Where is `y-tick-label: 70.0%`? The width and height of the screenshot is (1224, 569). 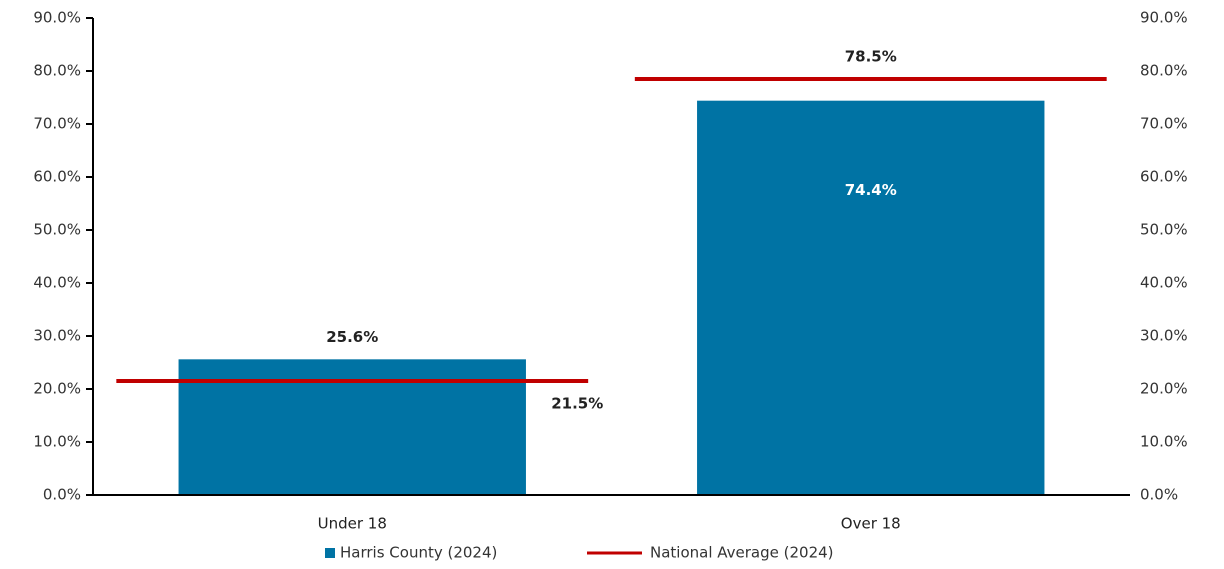
y-tick-label: 70.0% is located at coordinates (57, 124).